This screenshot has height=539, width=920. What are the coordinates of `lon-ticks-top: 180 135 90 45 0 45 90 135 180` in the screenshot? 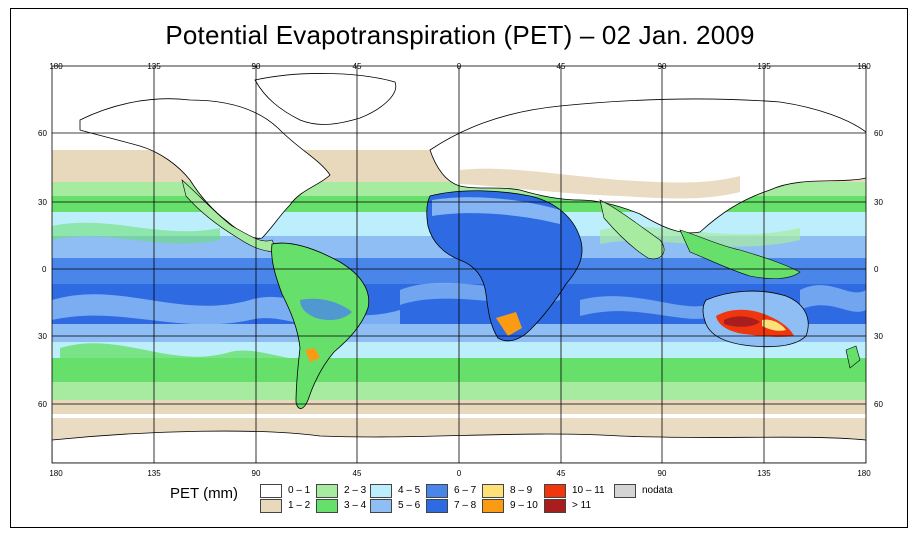 It's located at (460, 66).